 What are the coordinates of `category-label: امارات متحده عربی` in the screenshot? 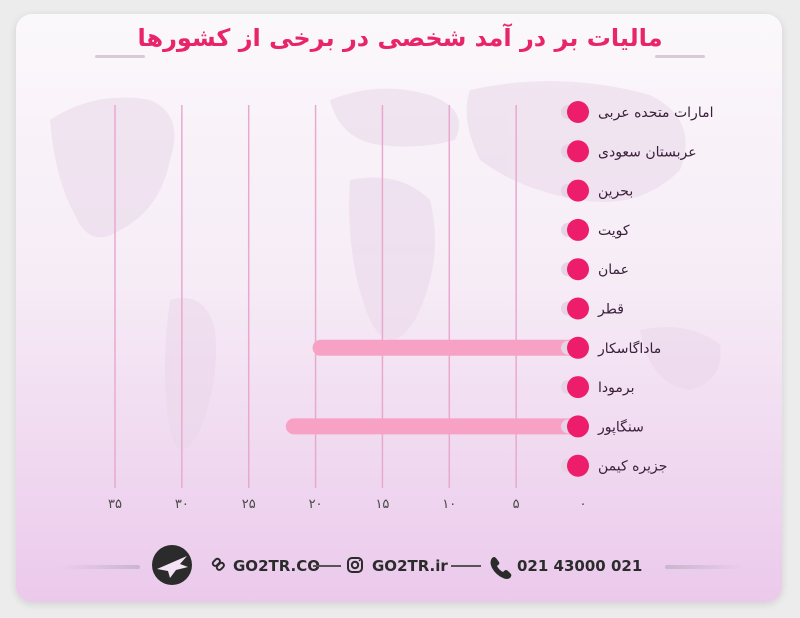 It's located at (655, 113).